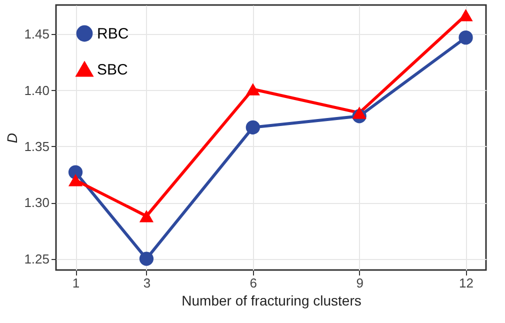  What do you see at coordinates (254, 283) in the screenshot?
I see `x-tick-label: 6` at bounding box center [254, 283].